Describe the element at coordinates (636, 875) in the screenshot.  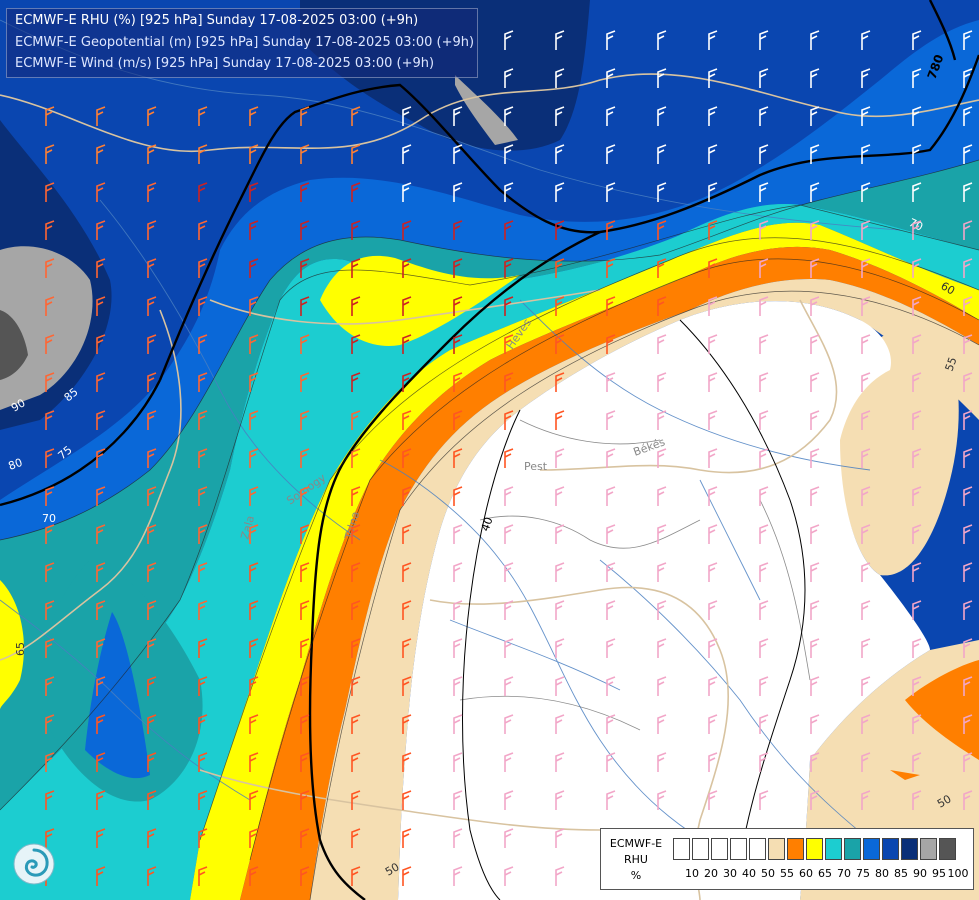
I see `legend-unit: %` at that location.